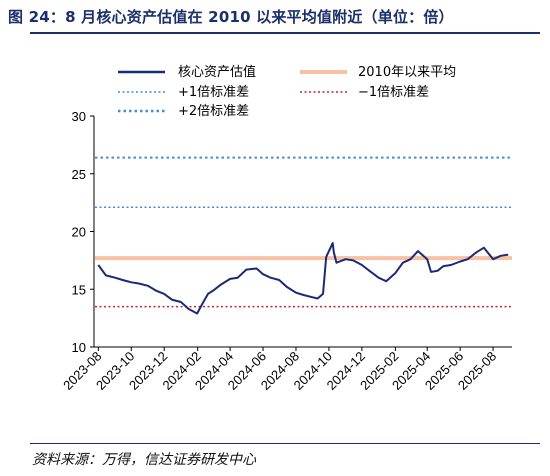  I want to click on y-tick-group: 10 15 20 25 30, so click(83, 232).